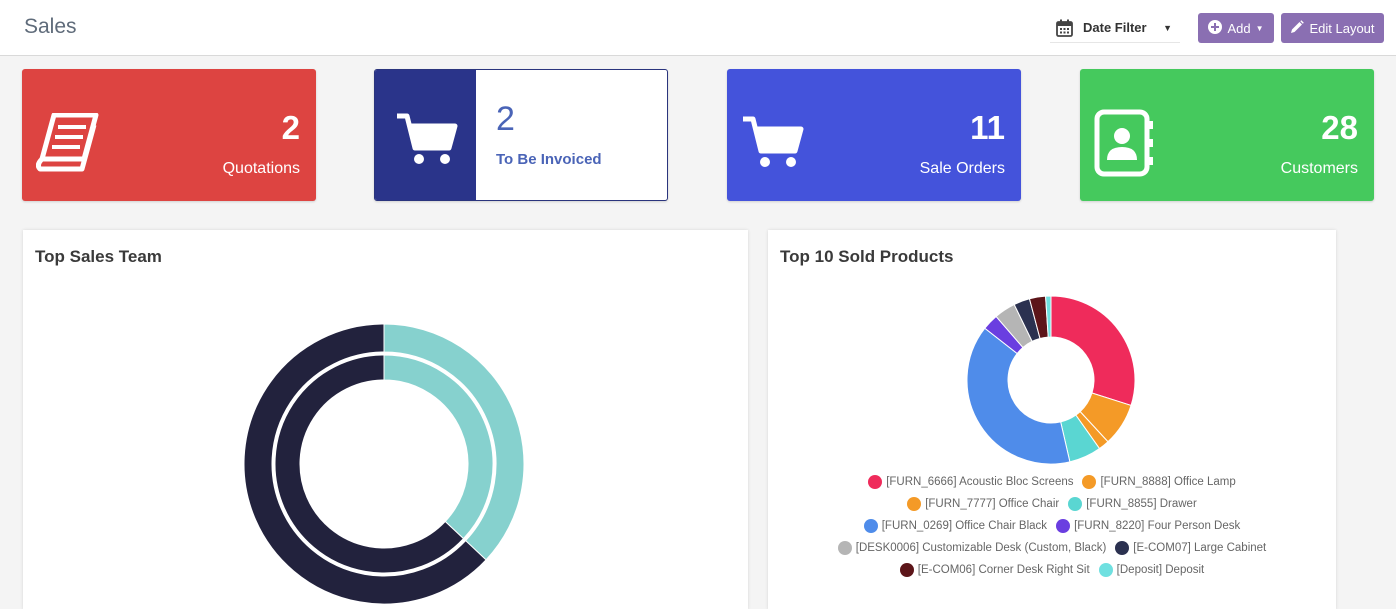 The image size is (1396, 609). What do you see at coordinates (1003, 570) in the screenshot?
I see `legend-label: [E-COM06] Corner Desk Right Sit` at bounding box center [1003, 570].